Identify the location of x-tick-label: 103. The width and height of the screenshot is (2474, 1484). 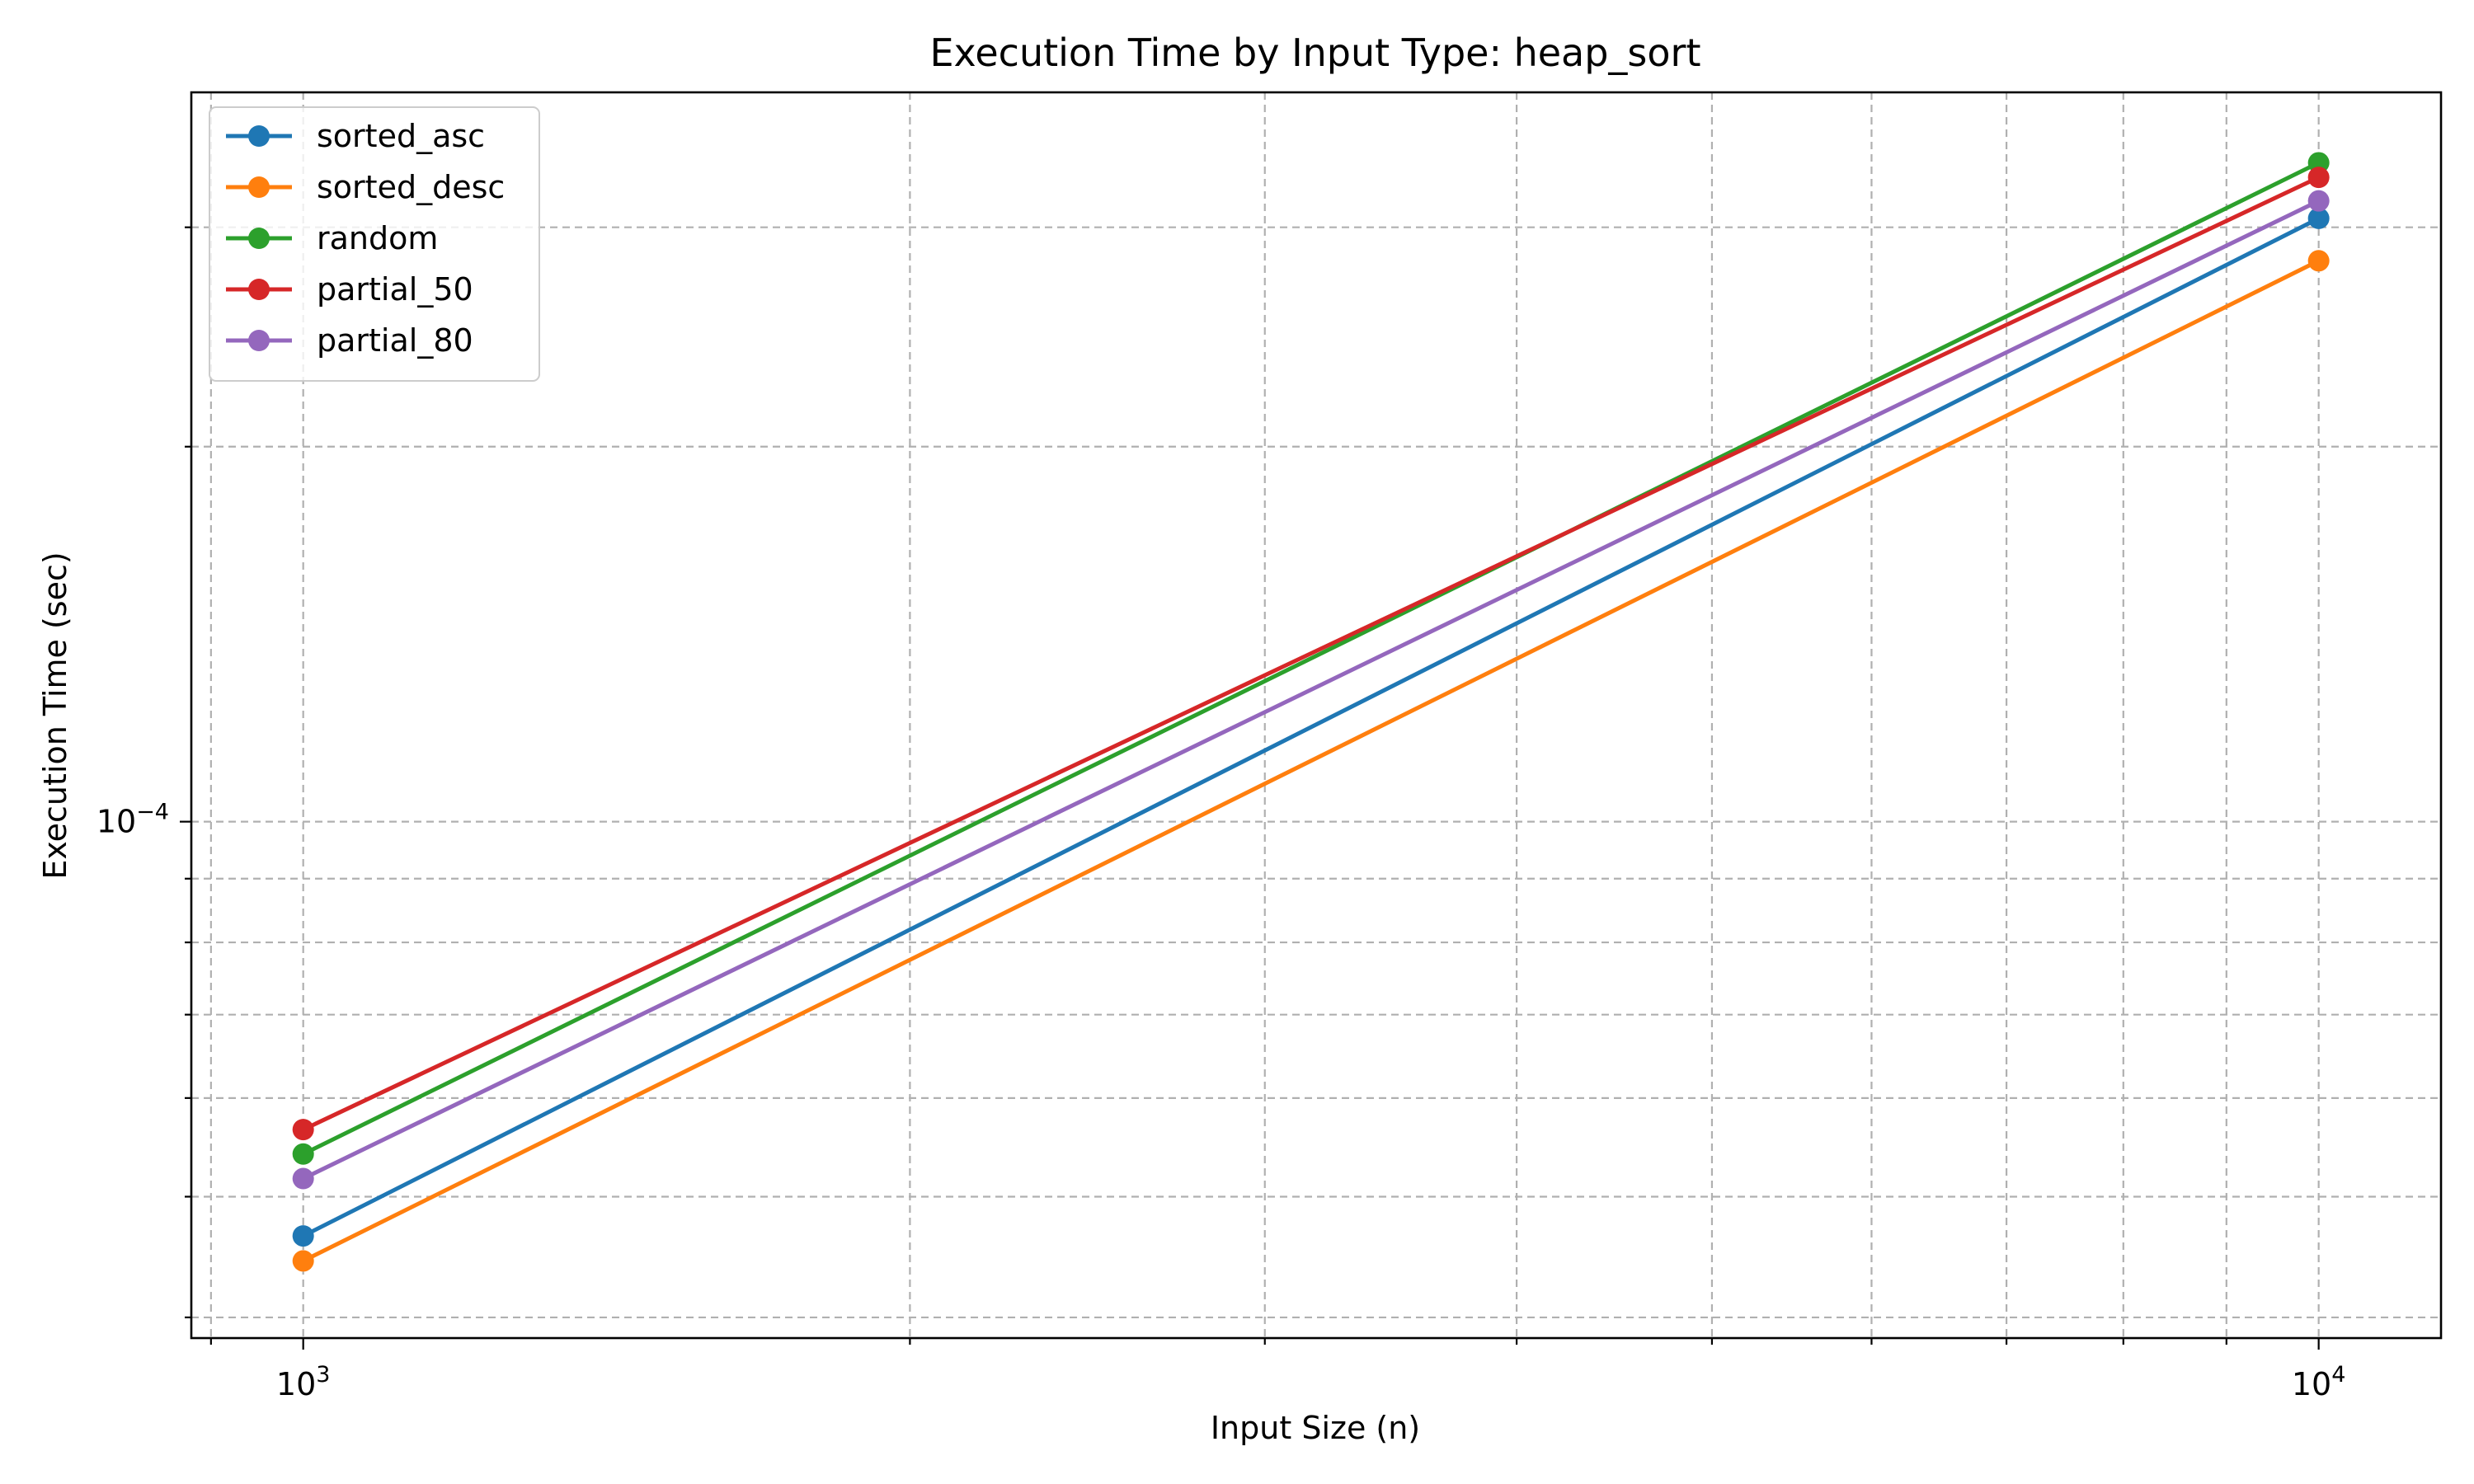
(303, 1382).